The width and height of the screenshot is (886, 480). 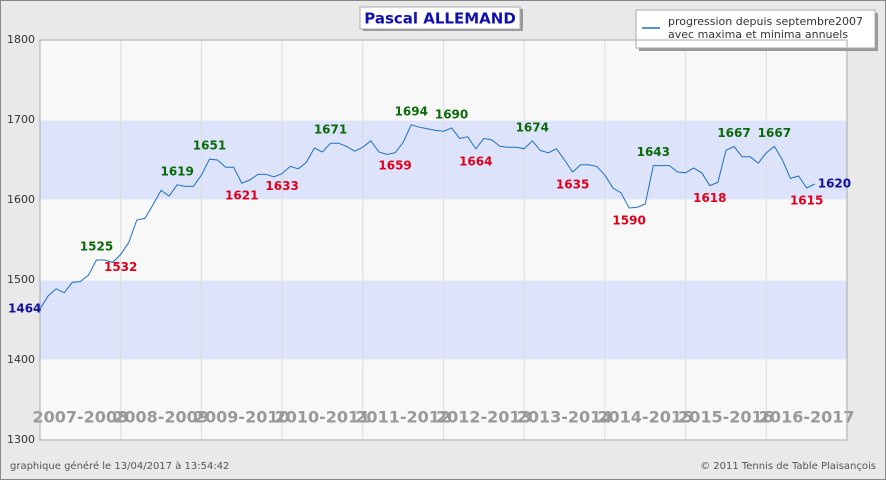 I want to click on min-label: 1659, so click(x=394, y=165).